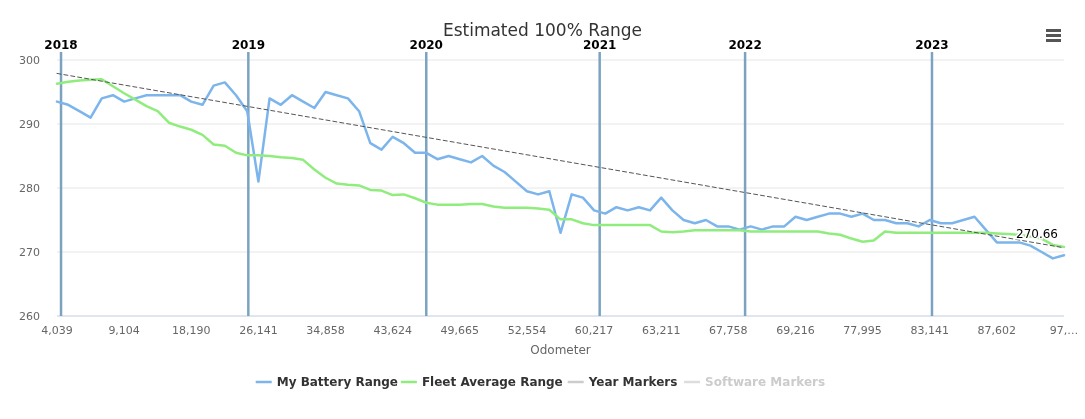 Image resolution: width=1085 pixels, height=419 pixels. What do you see at coordinates (392, 330) in the screenshot?
I see `x-tick-label: 43,624` at bounding box center [392, 330].